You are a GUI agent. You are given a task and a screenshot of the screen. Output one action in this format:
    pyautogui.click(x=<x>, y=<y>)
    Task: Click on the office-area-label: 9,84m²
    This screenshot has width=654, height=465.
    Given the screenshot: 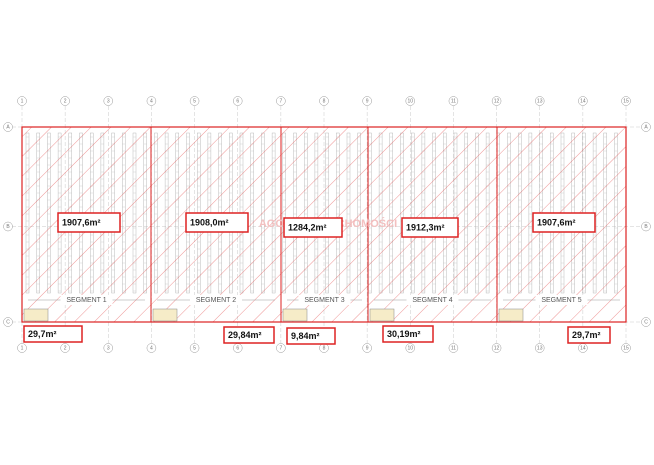 What is the action you would take?
    pyautogui.click(x=305, y=336)
    